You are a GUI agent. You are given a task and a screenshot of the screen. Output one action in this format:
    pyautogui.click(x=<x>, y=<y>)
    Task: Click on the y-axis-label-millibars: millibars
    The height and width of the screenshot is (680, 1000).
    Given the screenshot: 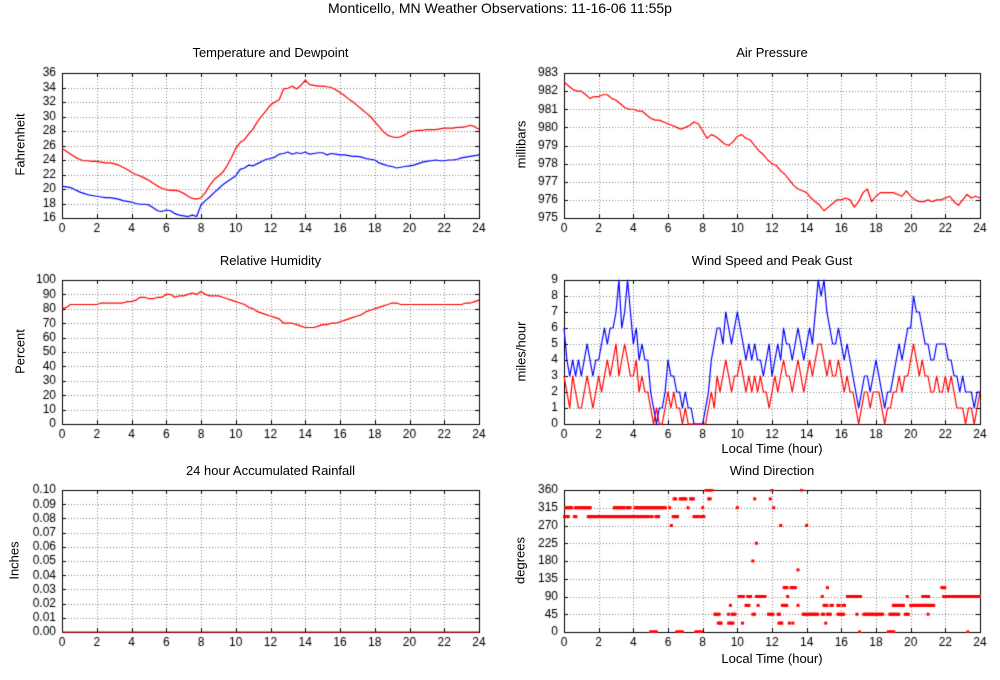 What is the action you would take?
    pyautogui.click(x=521, y=144)
    